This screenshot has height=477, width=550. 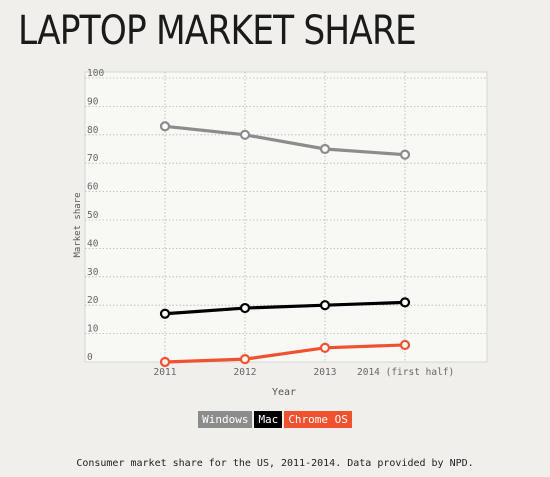 What do you see at coordinates (93, 187) in the screenshot?
I see `y-tick-label: 60` at bounding box center [93, 187].